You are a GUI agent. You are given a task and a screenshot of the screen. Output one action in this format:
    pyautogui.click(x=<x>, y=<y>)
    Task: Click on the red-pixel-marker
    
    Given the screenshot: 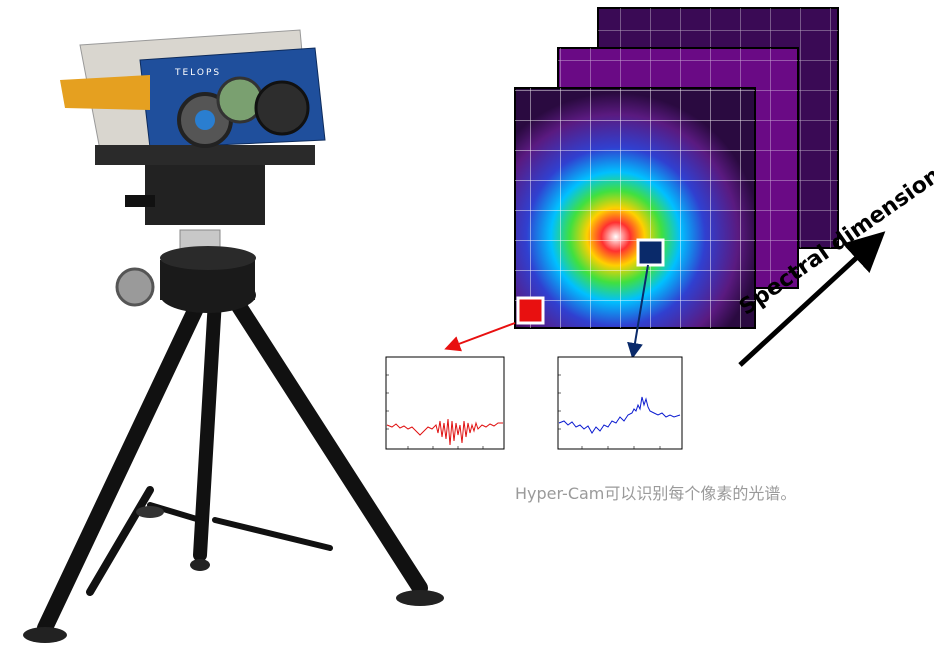 What is the action you would take?
    pyautogui.click(x=530, y=310)
    